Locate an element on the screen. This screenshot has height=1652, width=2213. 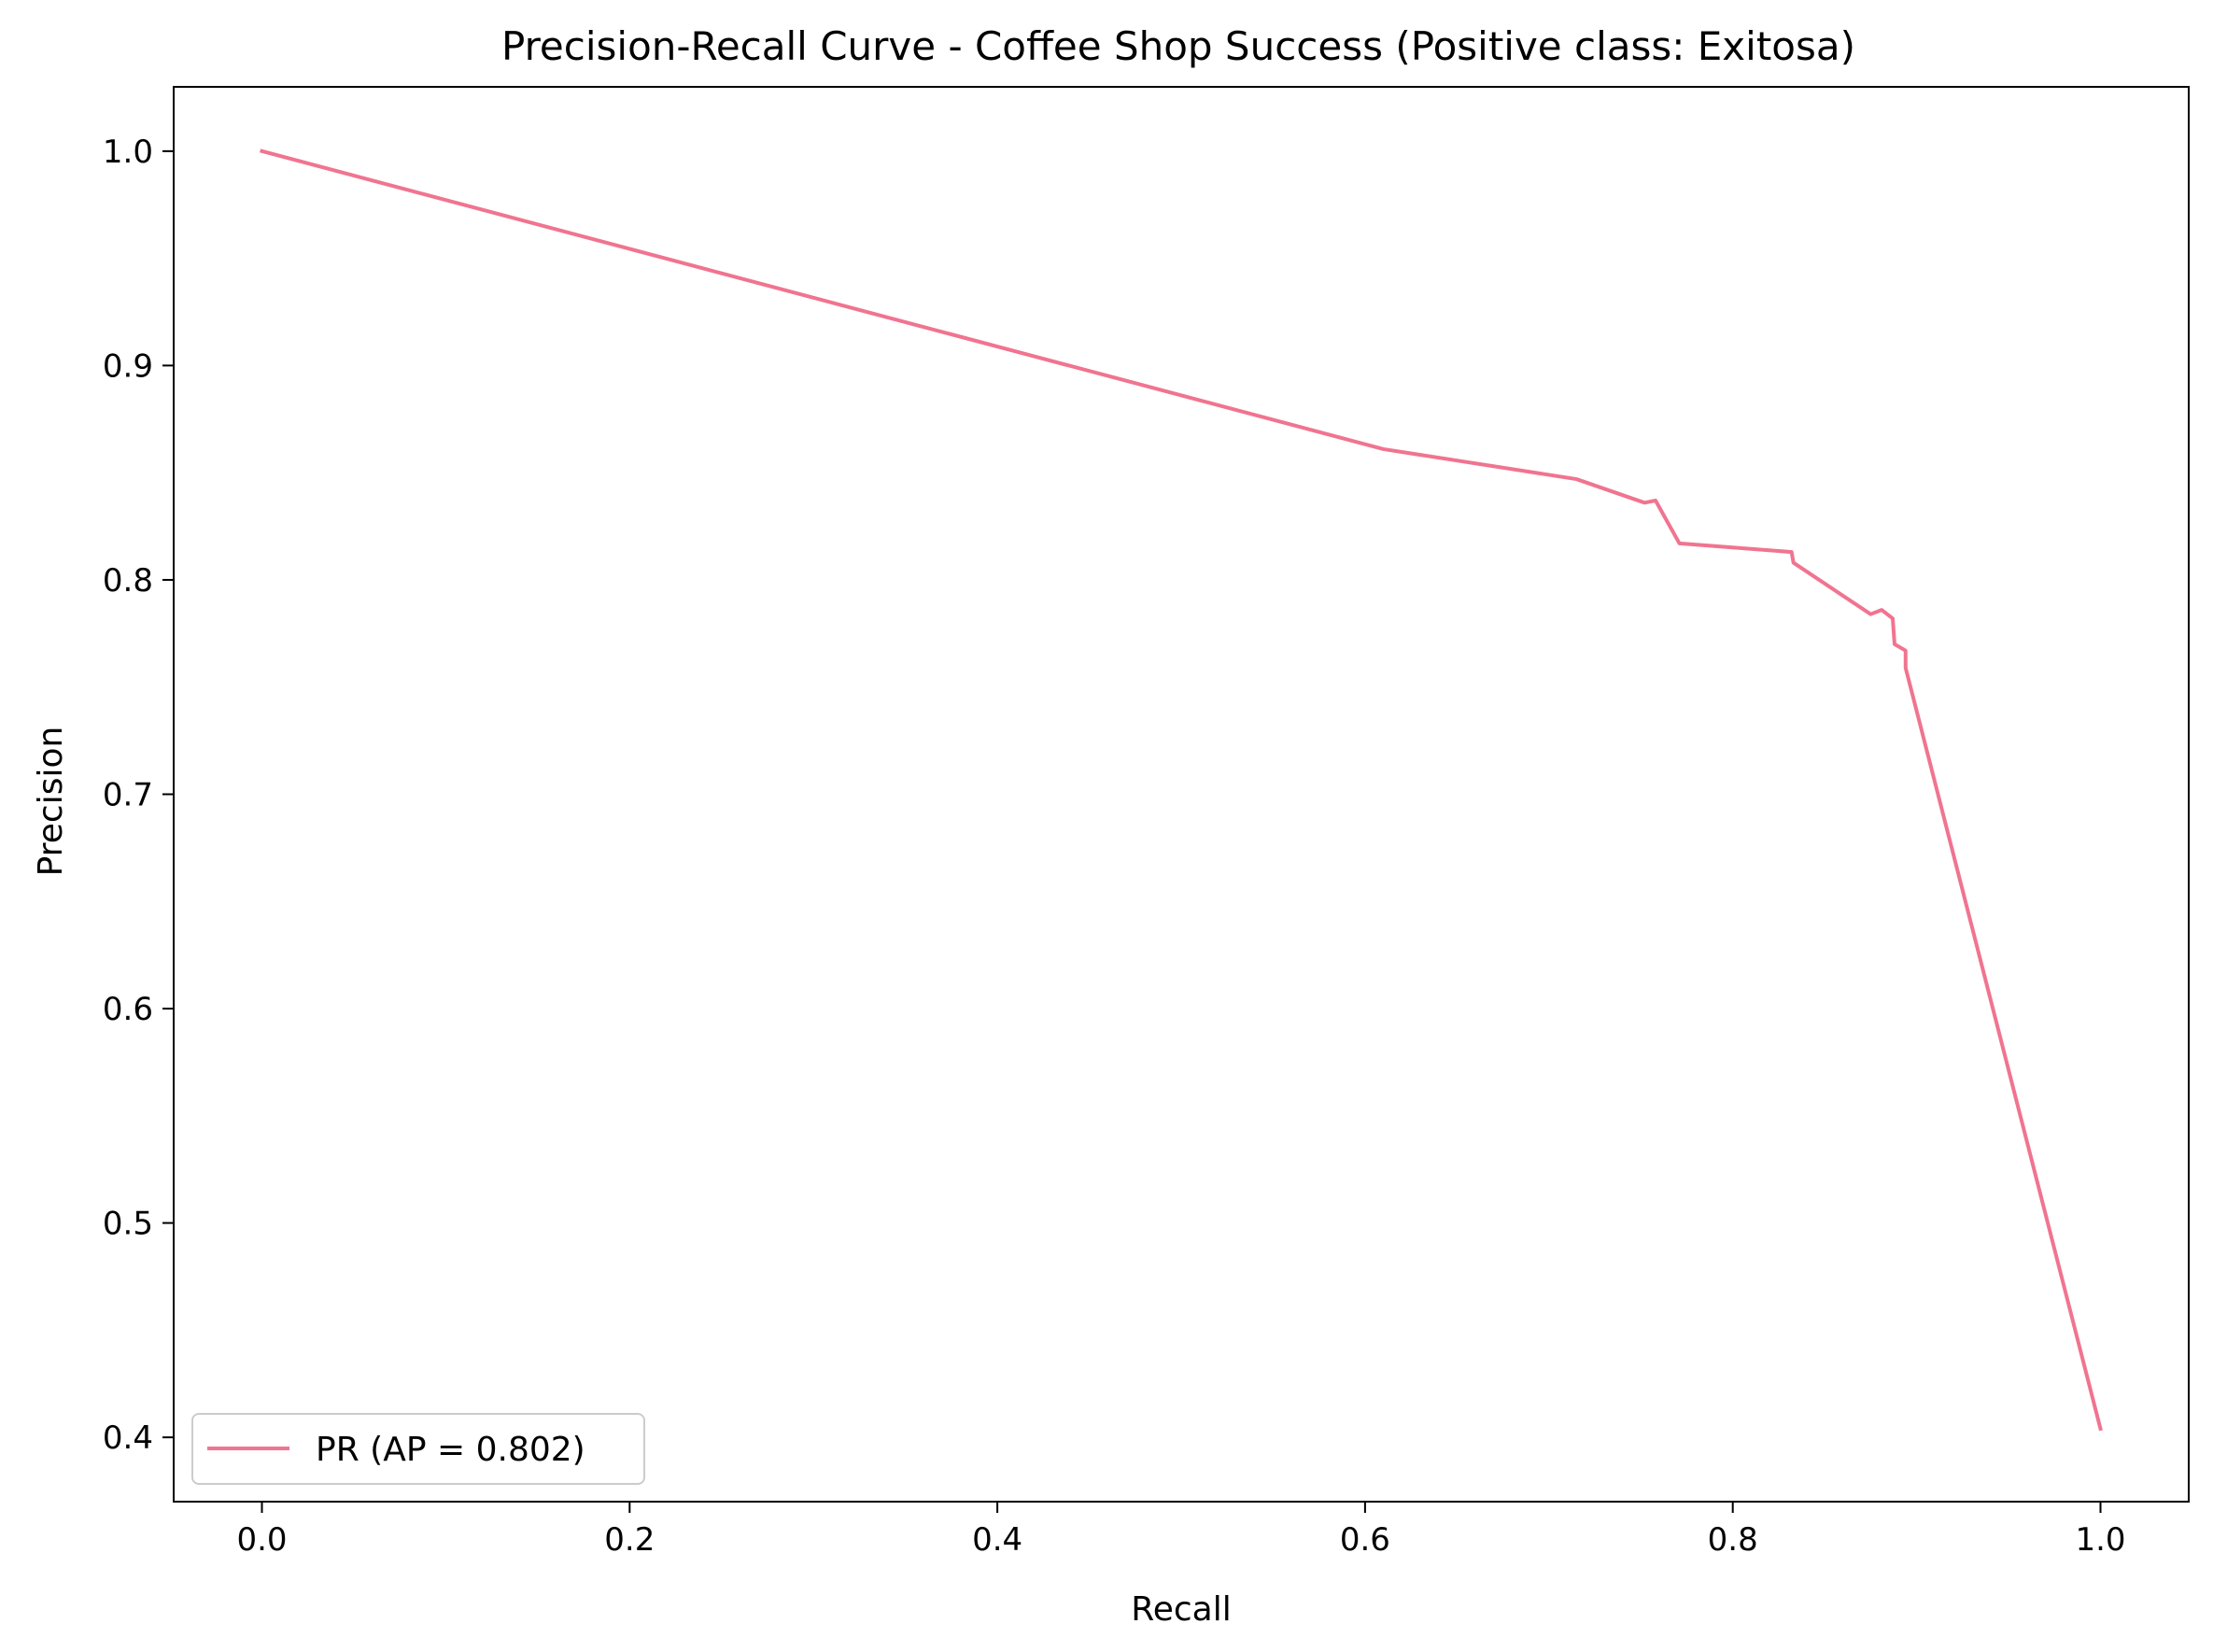
y-tick-label: 0.5 is located at coordinates (128, 1224).